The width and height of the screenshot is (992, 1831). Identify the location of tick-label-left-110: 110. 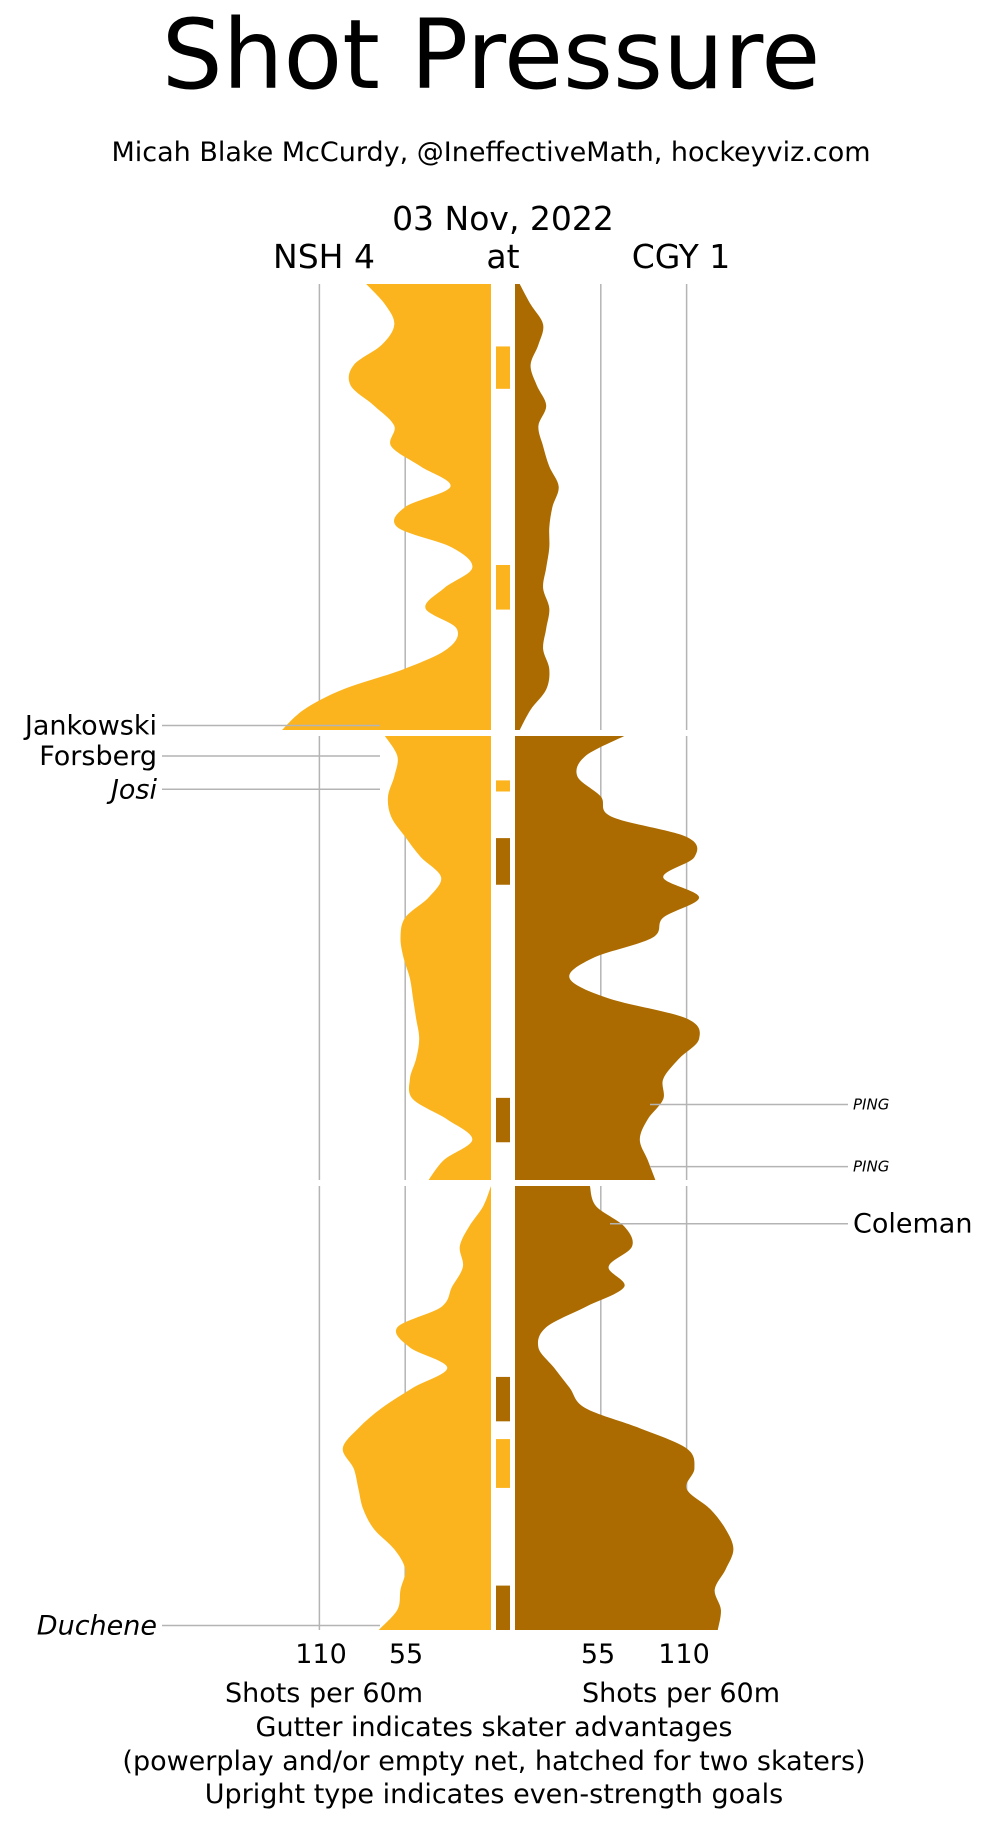
(321, 1654).